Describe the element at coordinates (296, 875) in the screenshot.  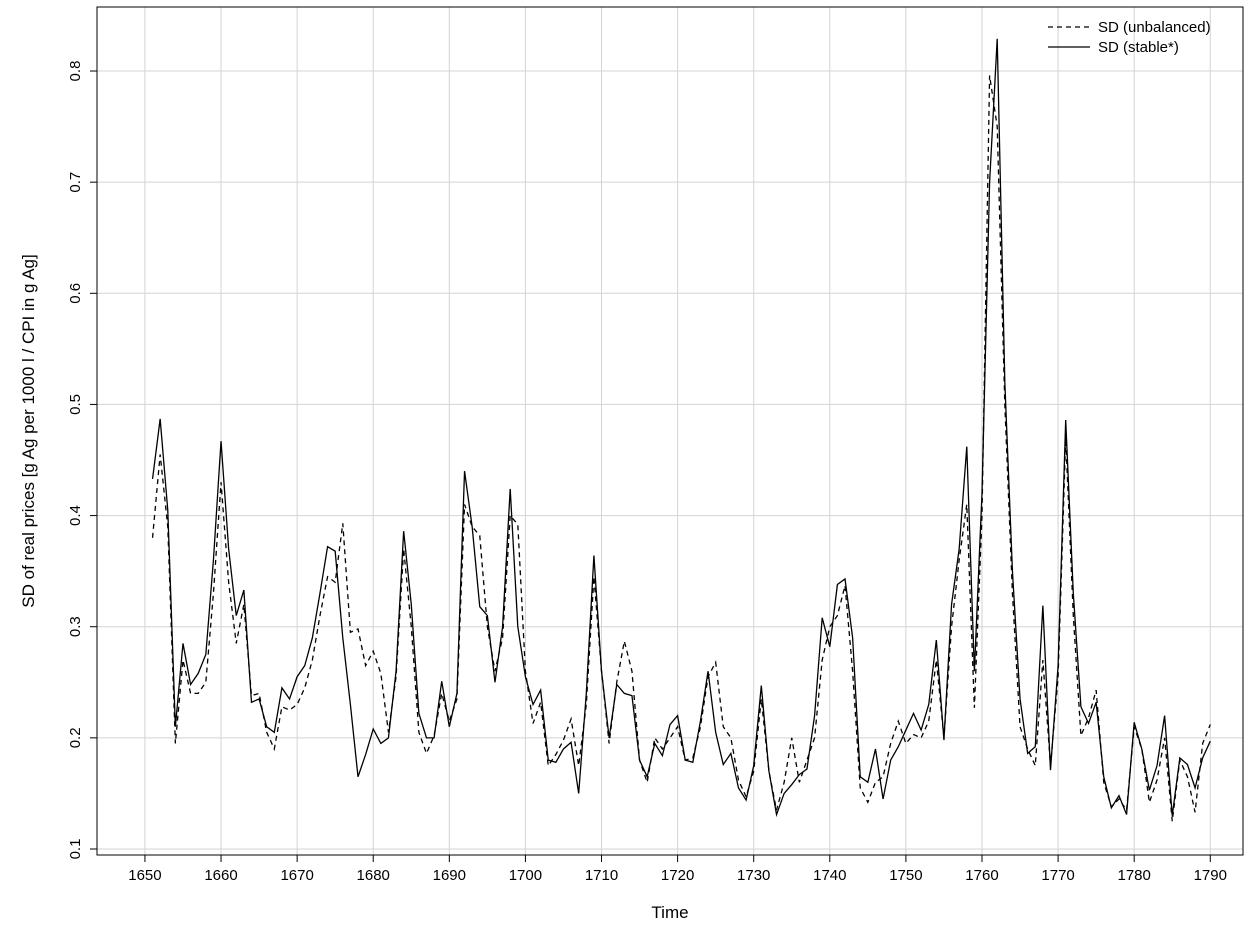
I see `x-tick-label: 1670` at that location.